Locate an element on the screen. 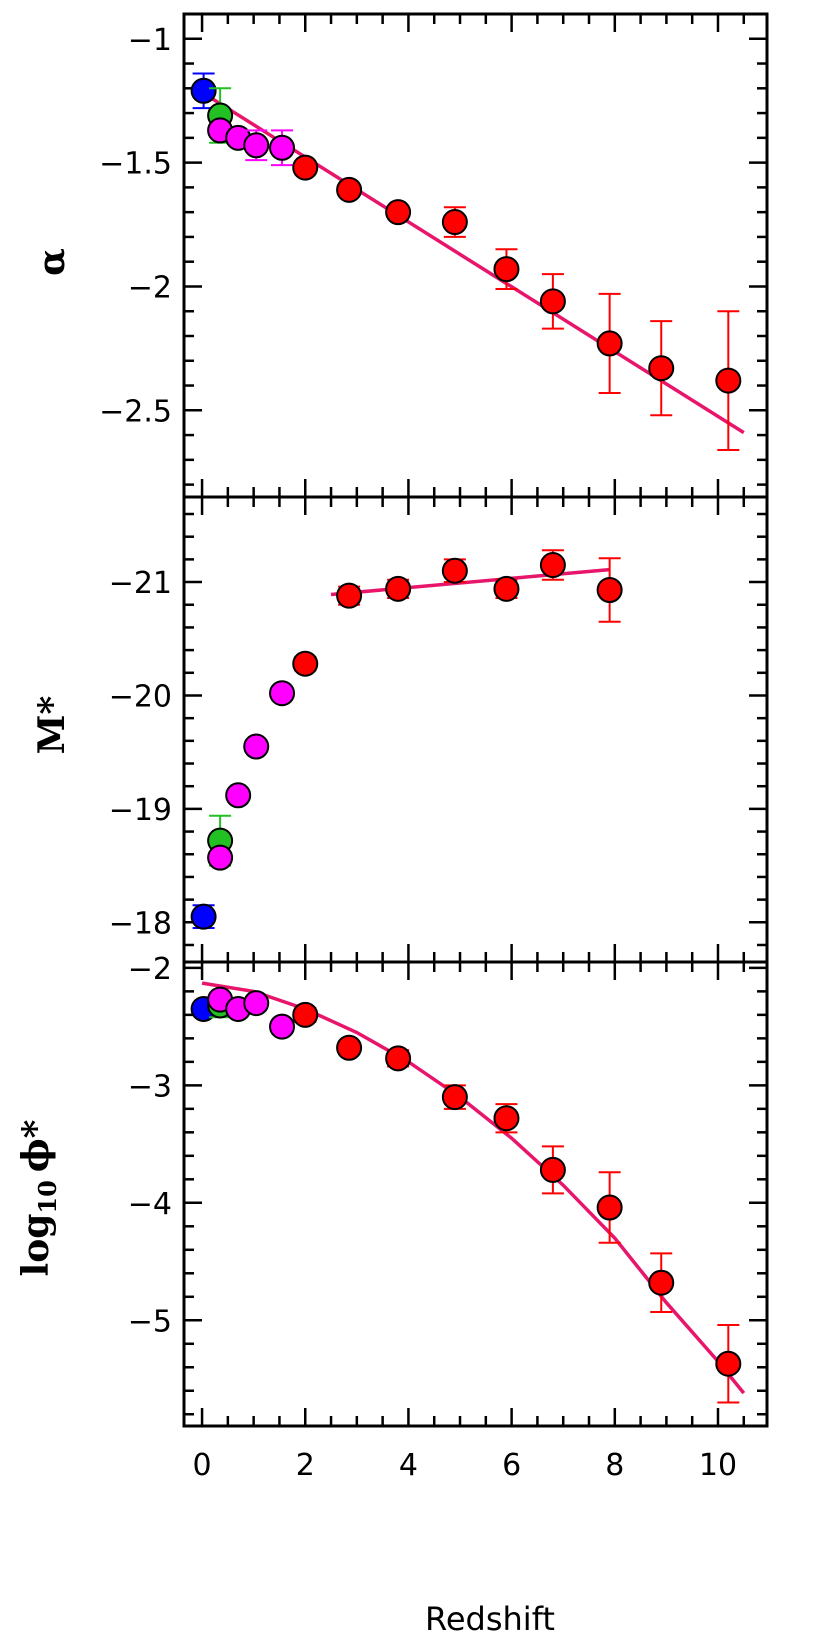 The image size is (830, 1649). x-tick-labels: 0 2 4 6 8 10 is located at coordinates (465, 1465).